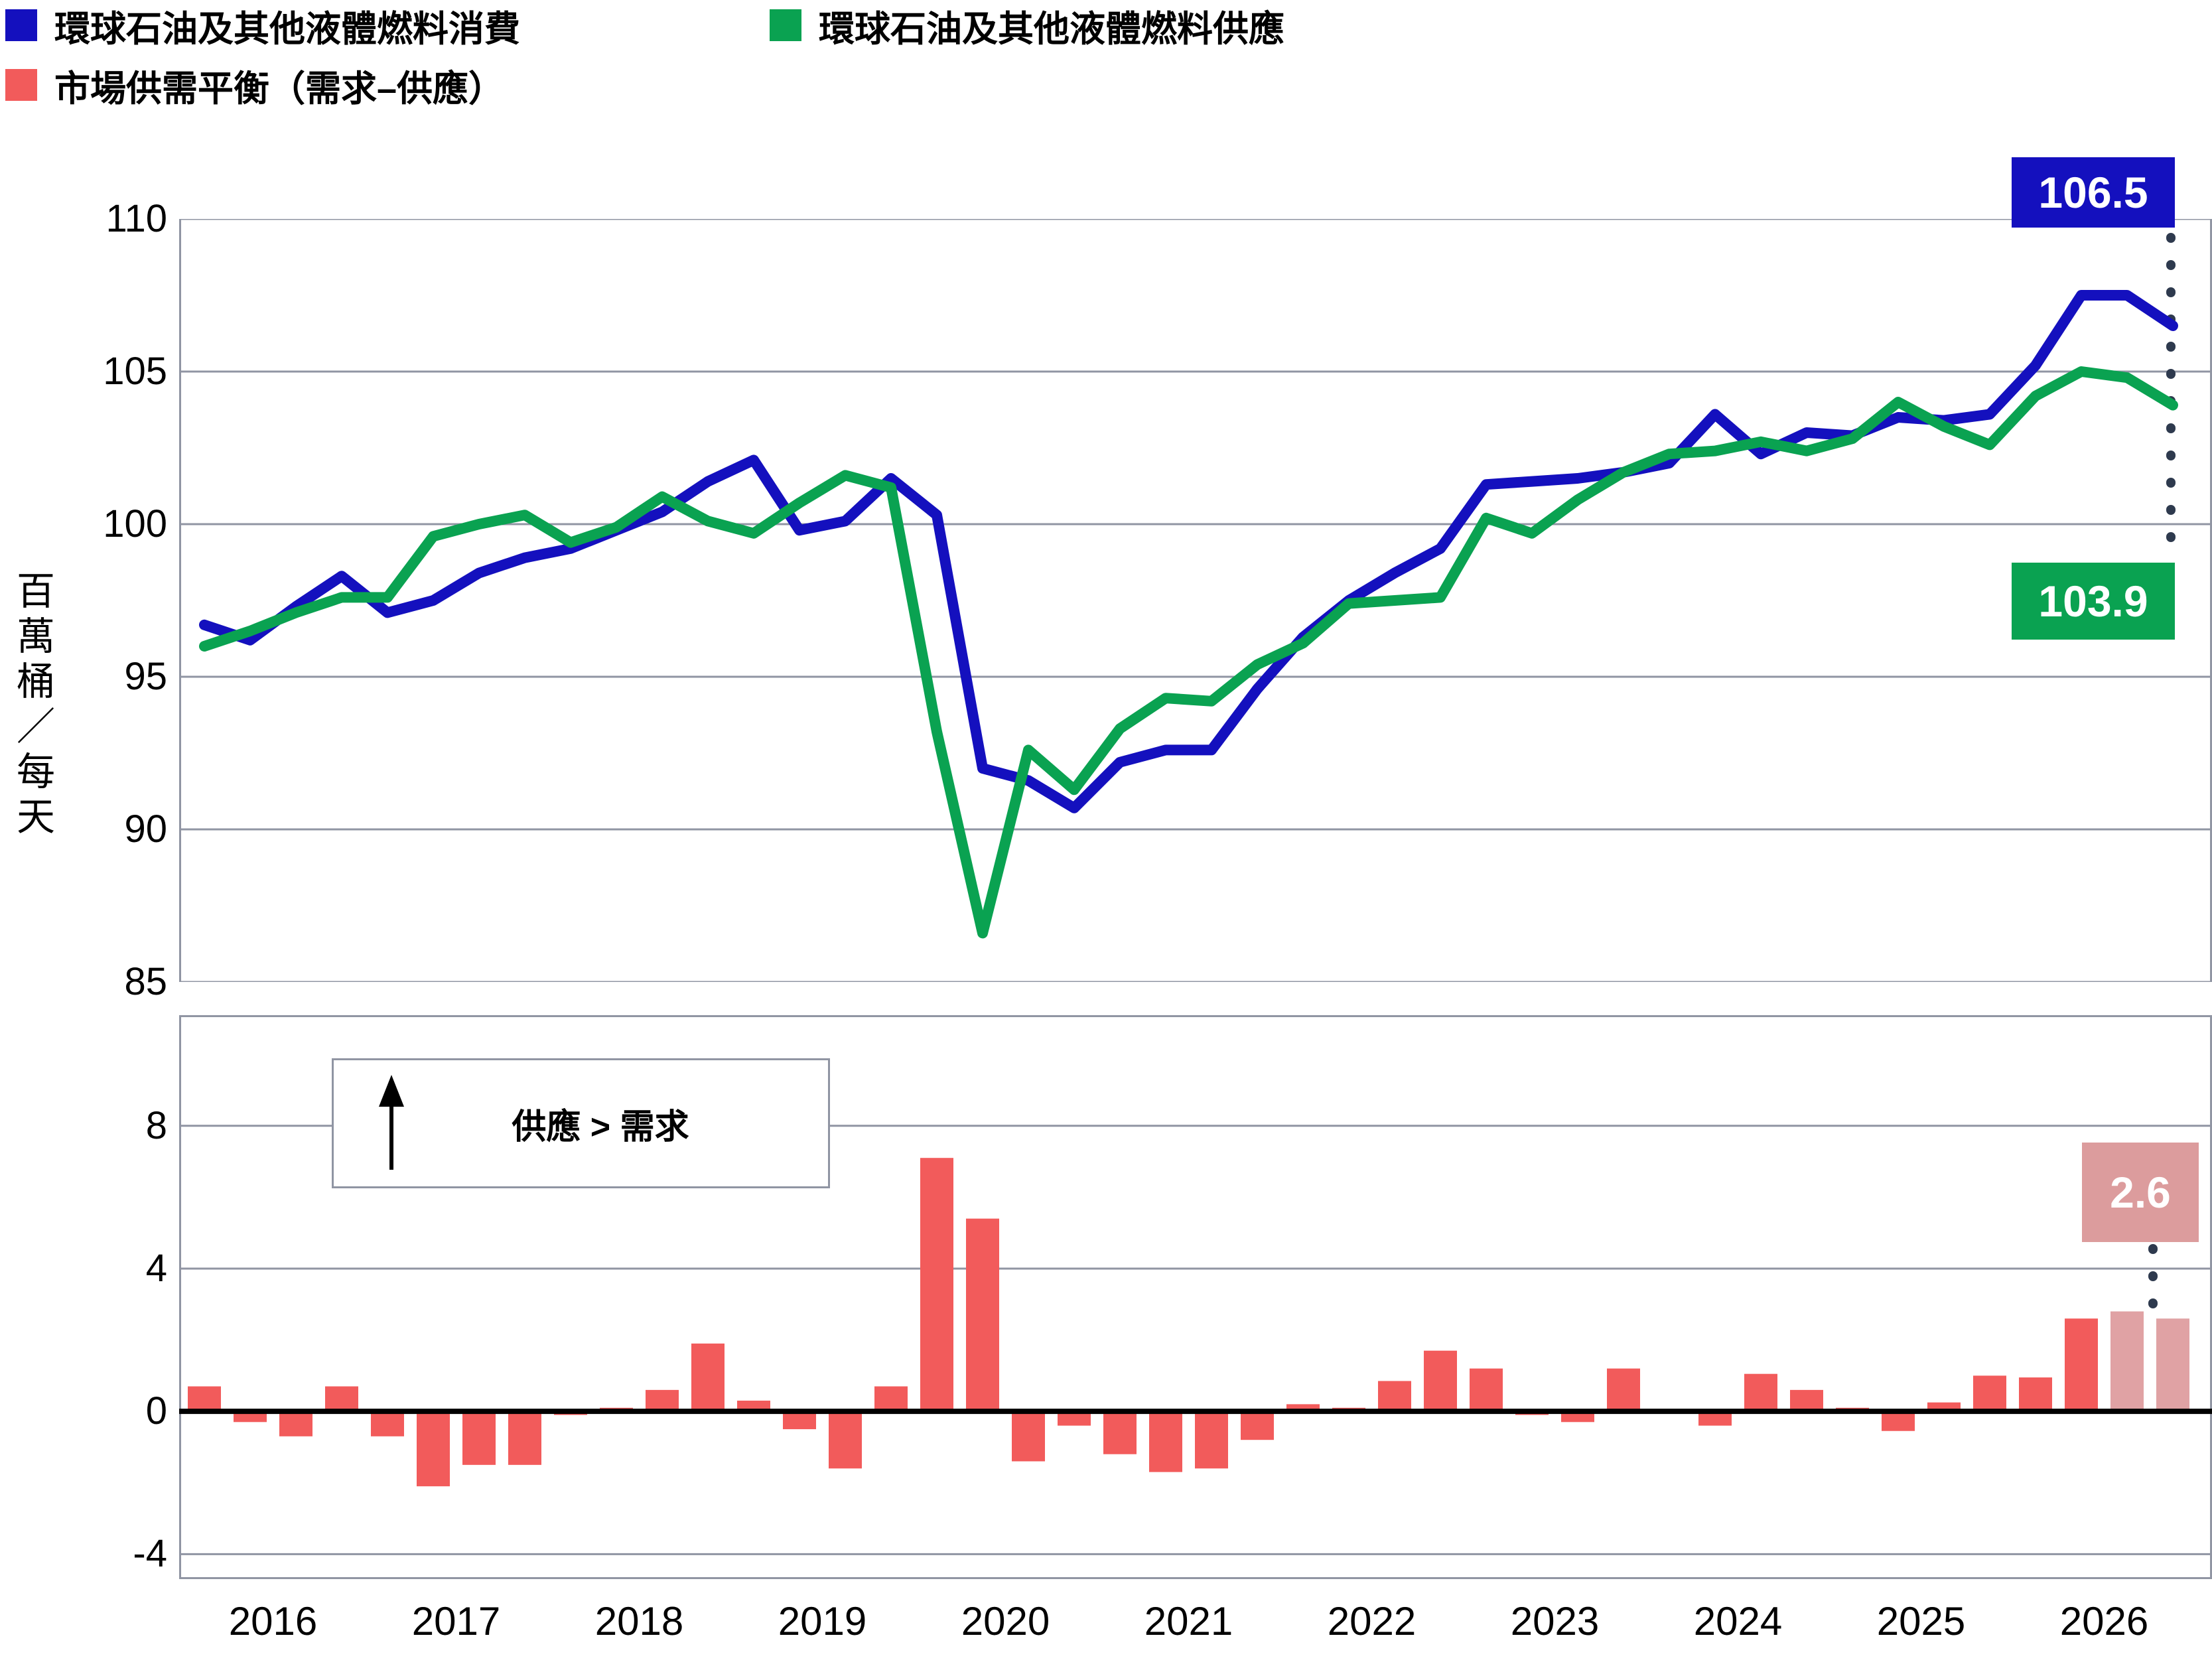 This screenshot has height=1672, width=2212. I want to click on x-axis-year-label: 2025, so click(1921, 1621).